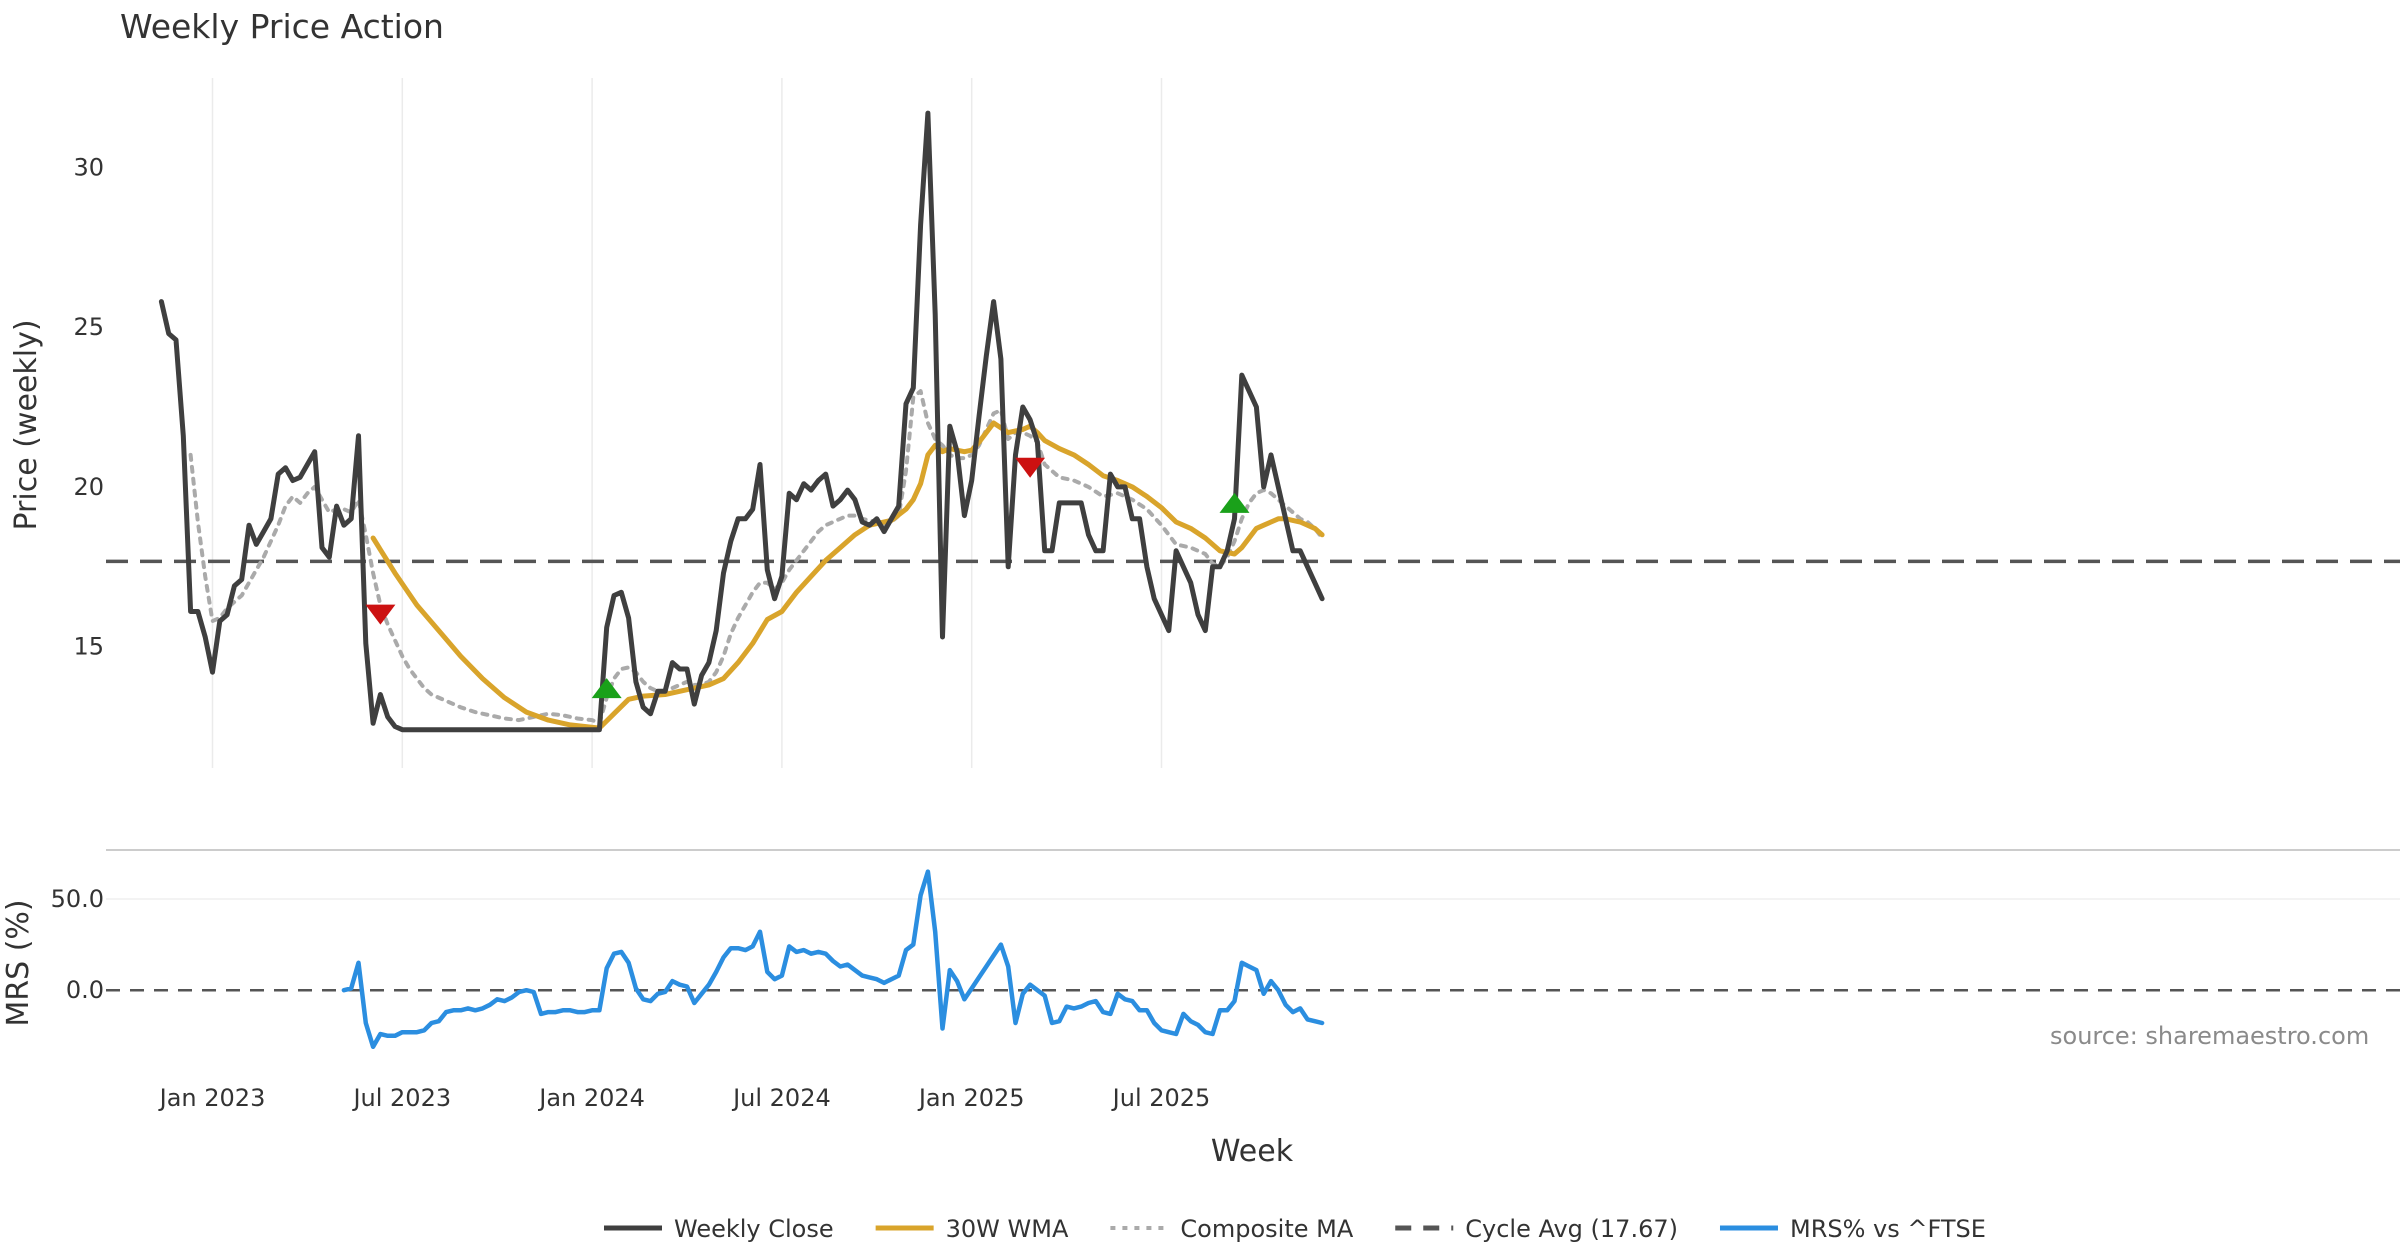 The width and height of the screenshot is (2400, 1260). What do you see at coordinates (212, 1098) in the screenshot?
I see `x-tick-0: Jan 2023` at bounding box center [212, 1098].